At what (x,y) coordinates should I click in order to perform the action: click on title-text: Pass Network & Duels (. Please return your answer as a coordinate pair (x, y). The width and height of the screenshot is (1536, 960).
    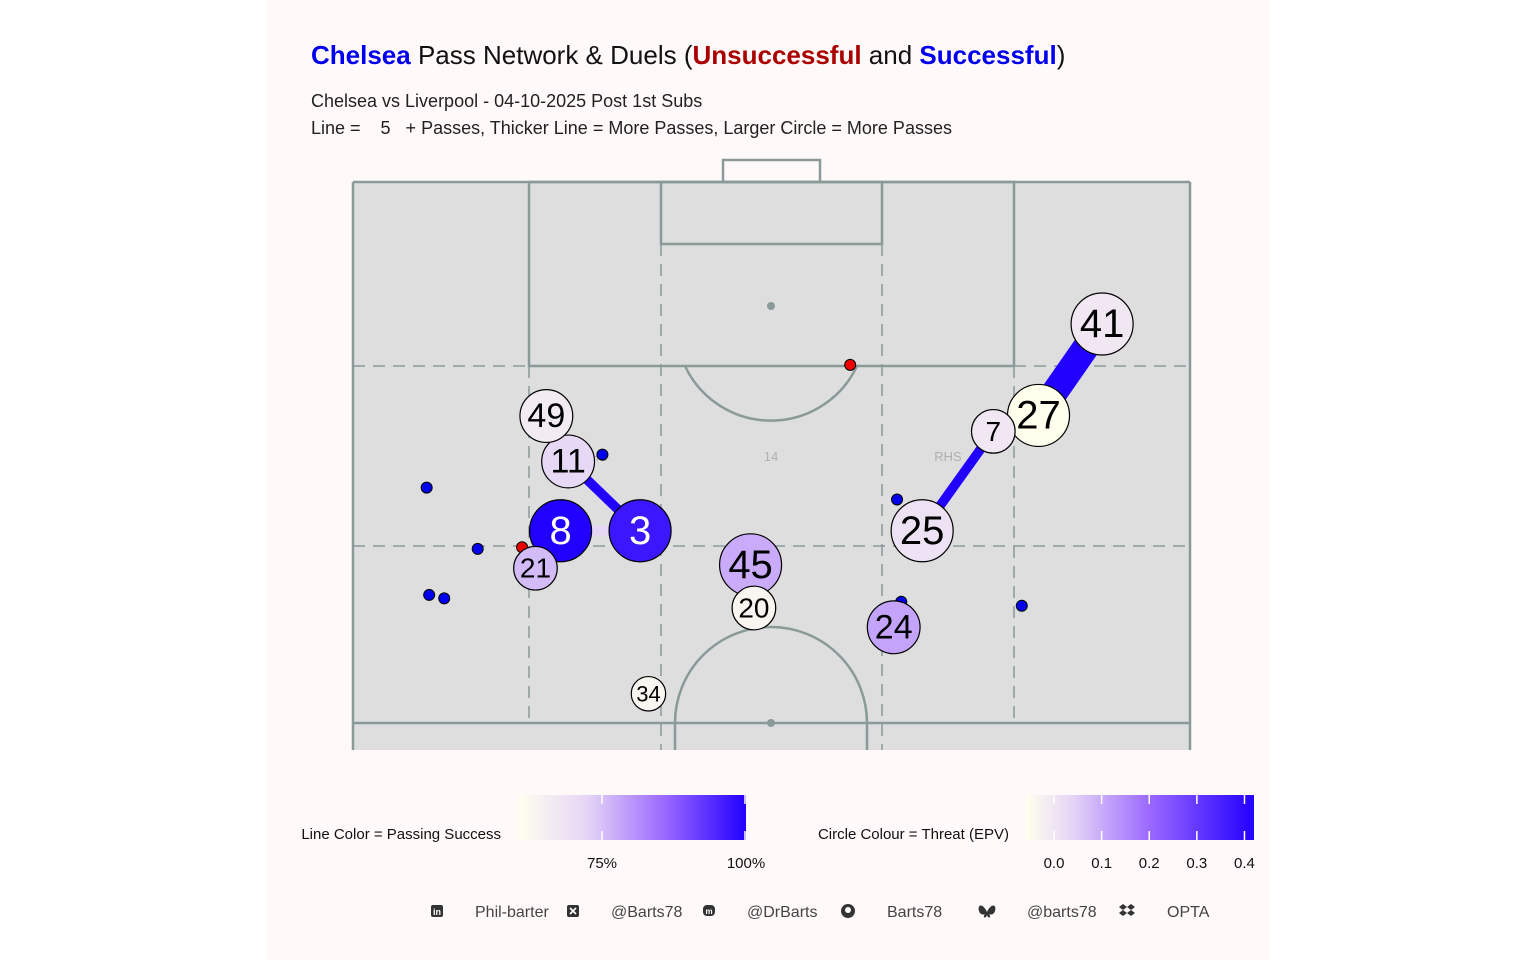
    Looking at the image, I should click on (552, 55).